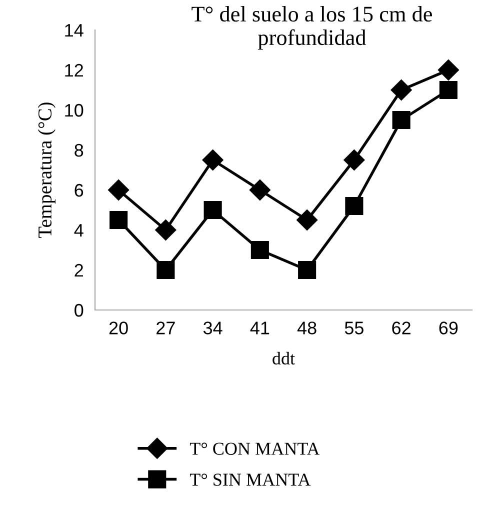 Image resolution: width=478 pixels, height=513 pixels. Describe the element at coordinates (47, 170) in the screenshot. I see `y-axis-title: Temperatura (°C)` at that location.